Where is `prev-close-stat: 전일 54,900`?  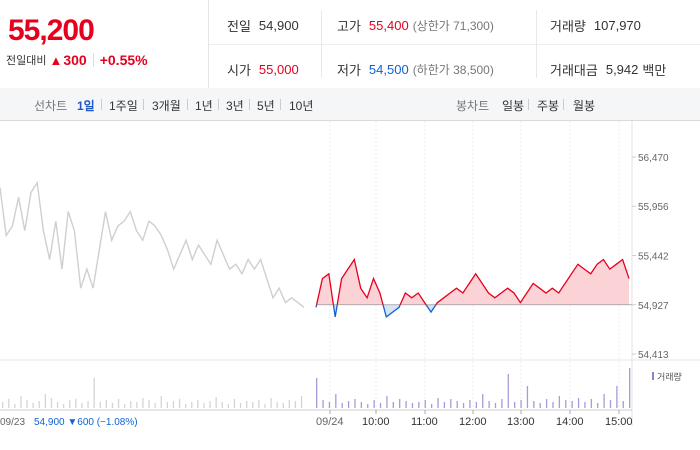 prev-close-stat: 전일 54,900 is located at coordinates (263, 25).